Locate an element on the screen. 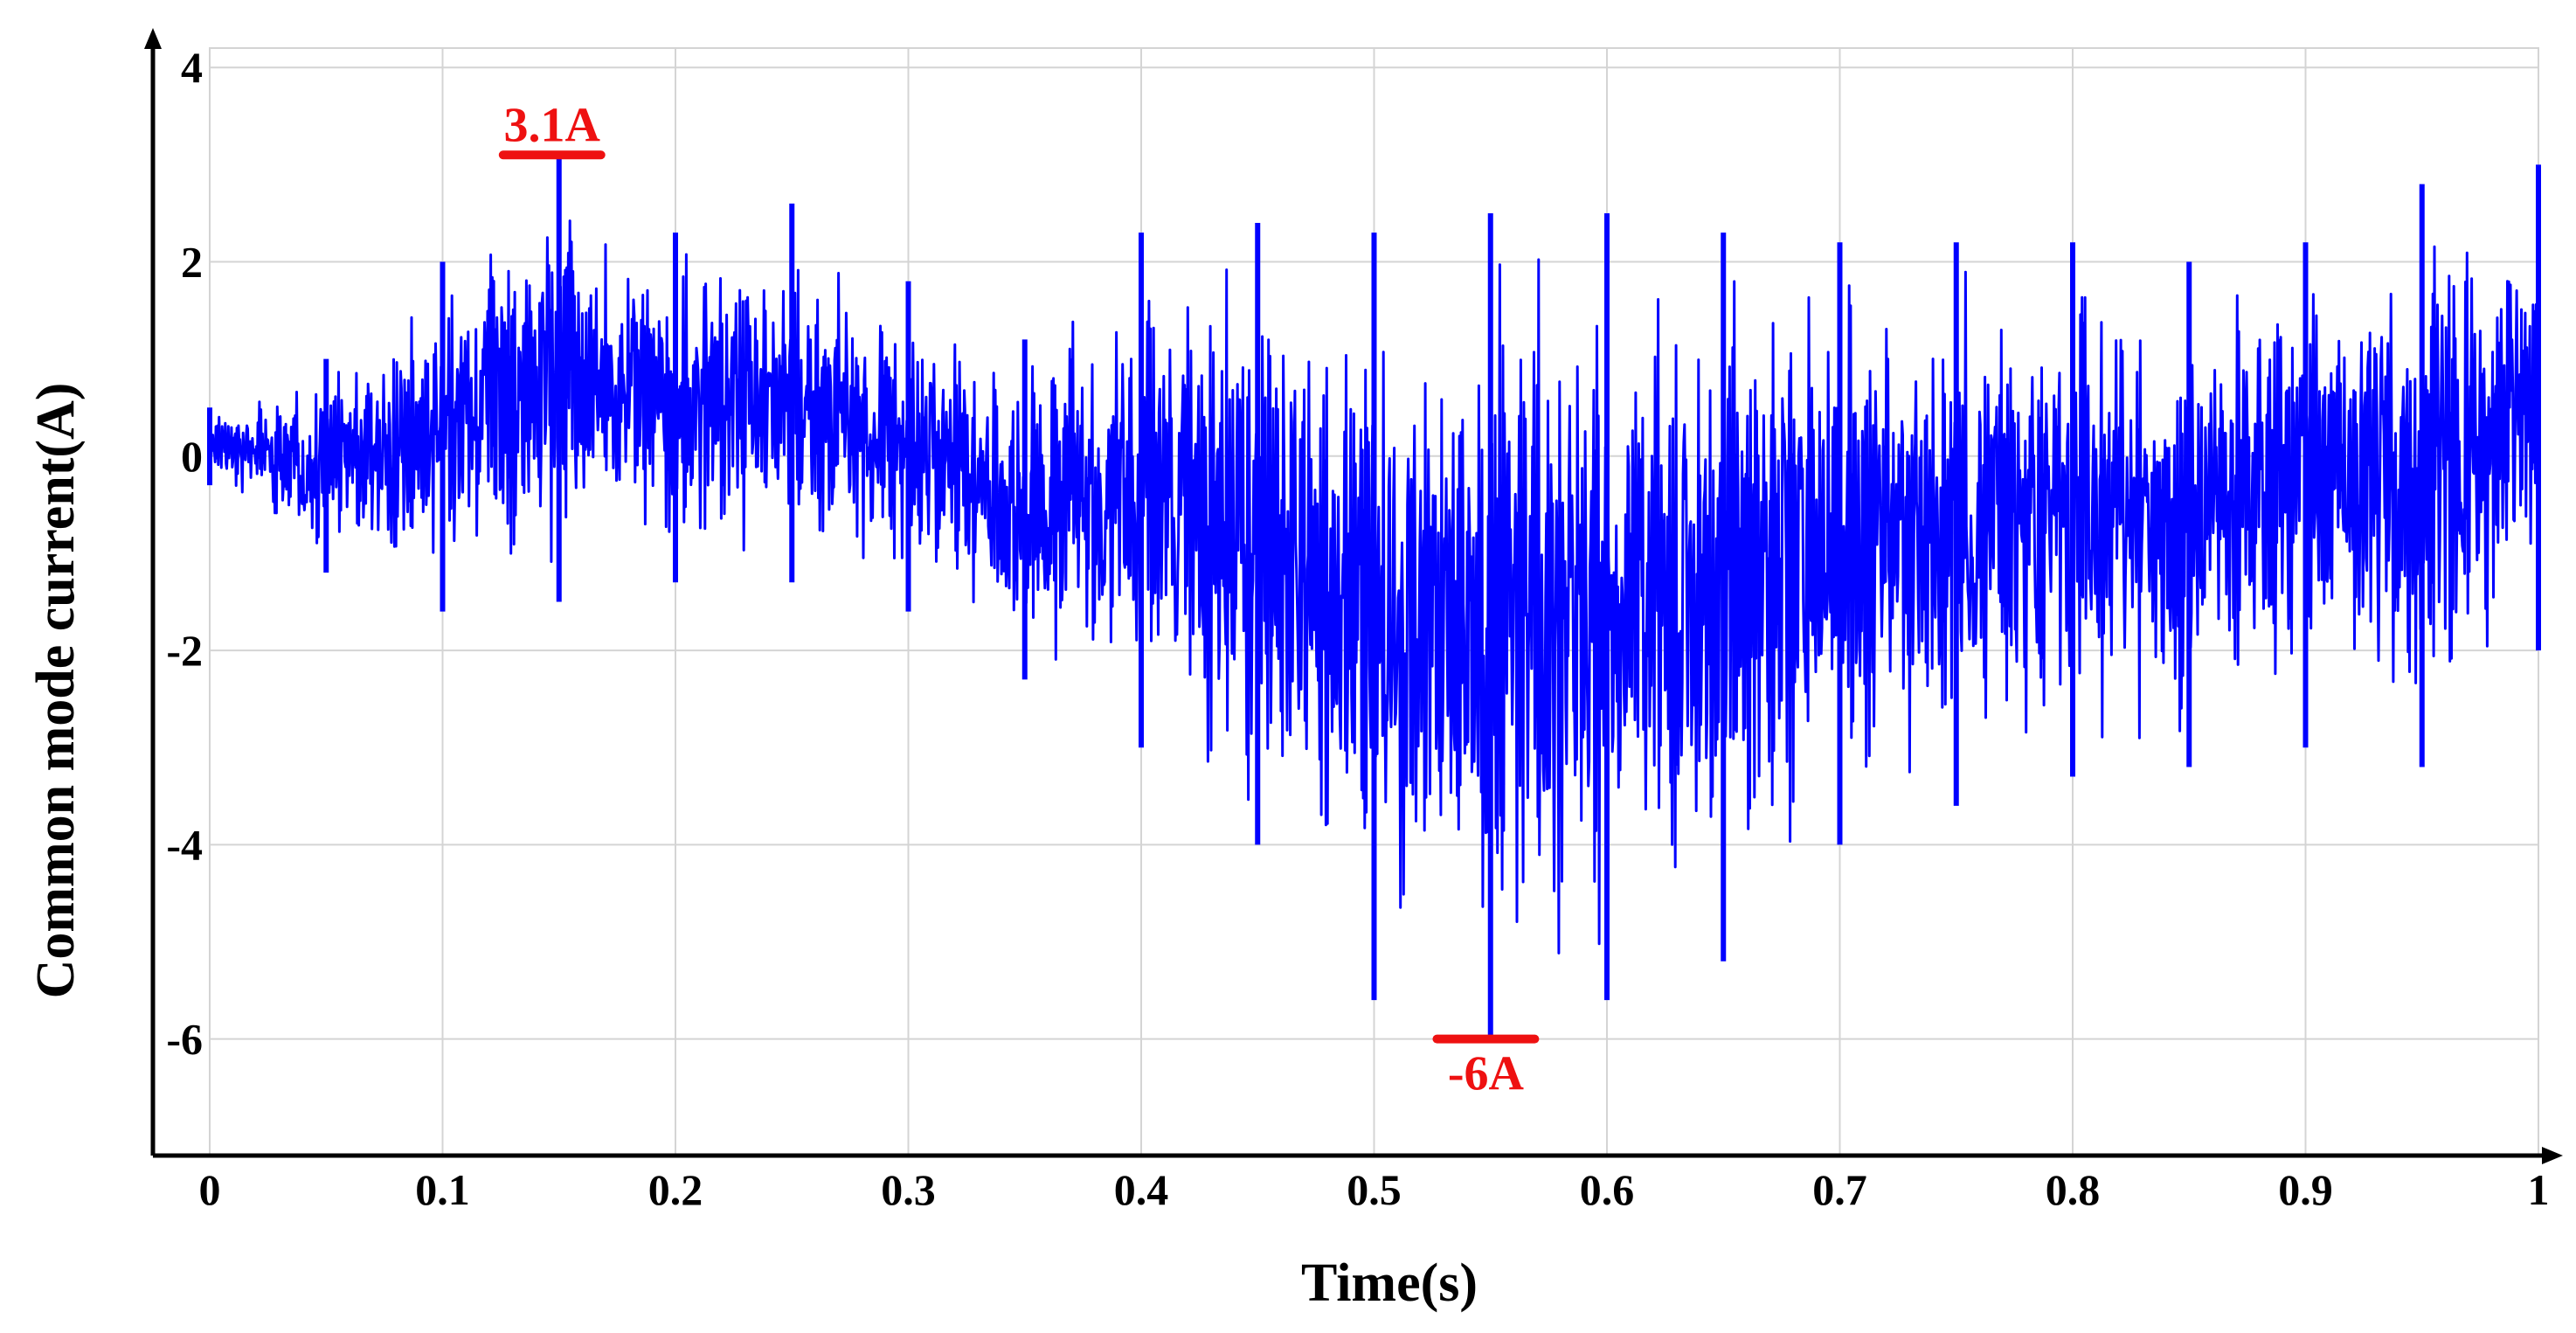 The height and width of the screenshot is (1333, 2576). x-tick-label: 0.6 is located at coordinates (1607, 1189).